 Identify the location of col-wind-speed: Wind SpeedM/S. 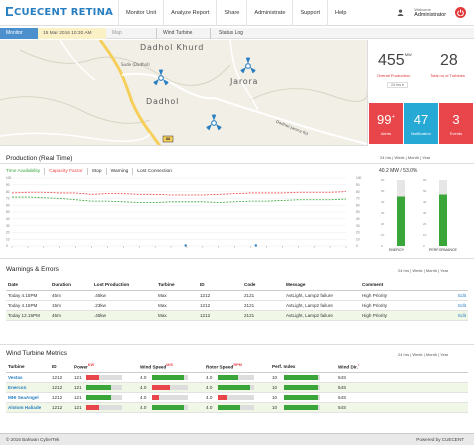
(171, 367).